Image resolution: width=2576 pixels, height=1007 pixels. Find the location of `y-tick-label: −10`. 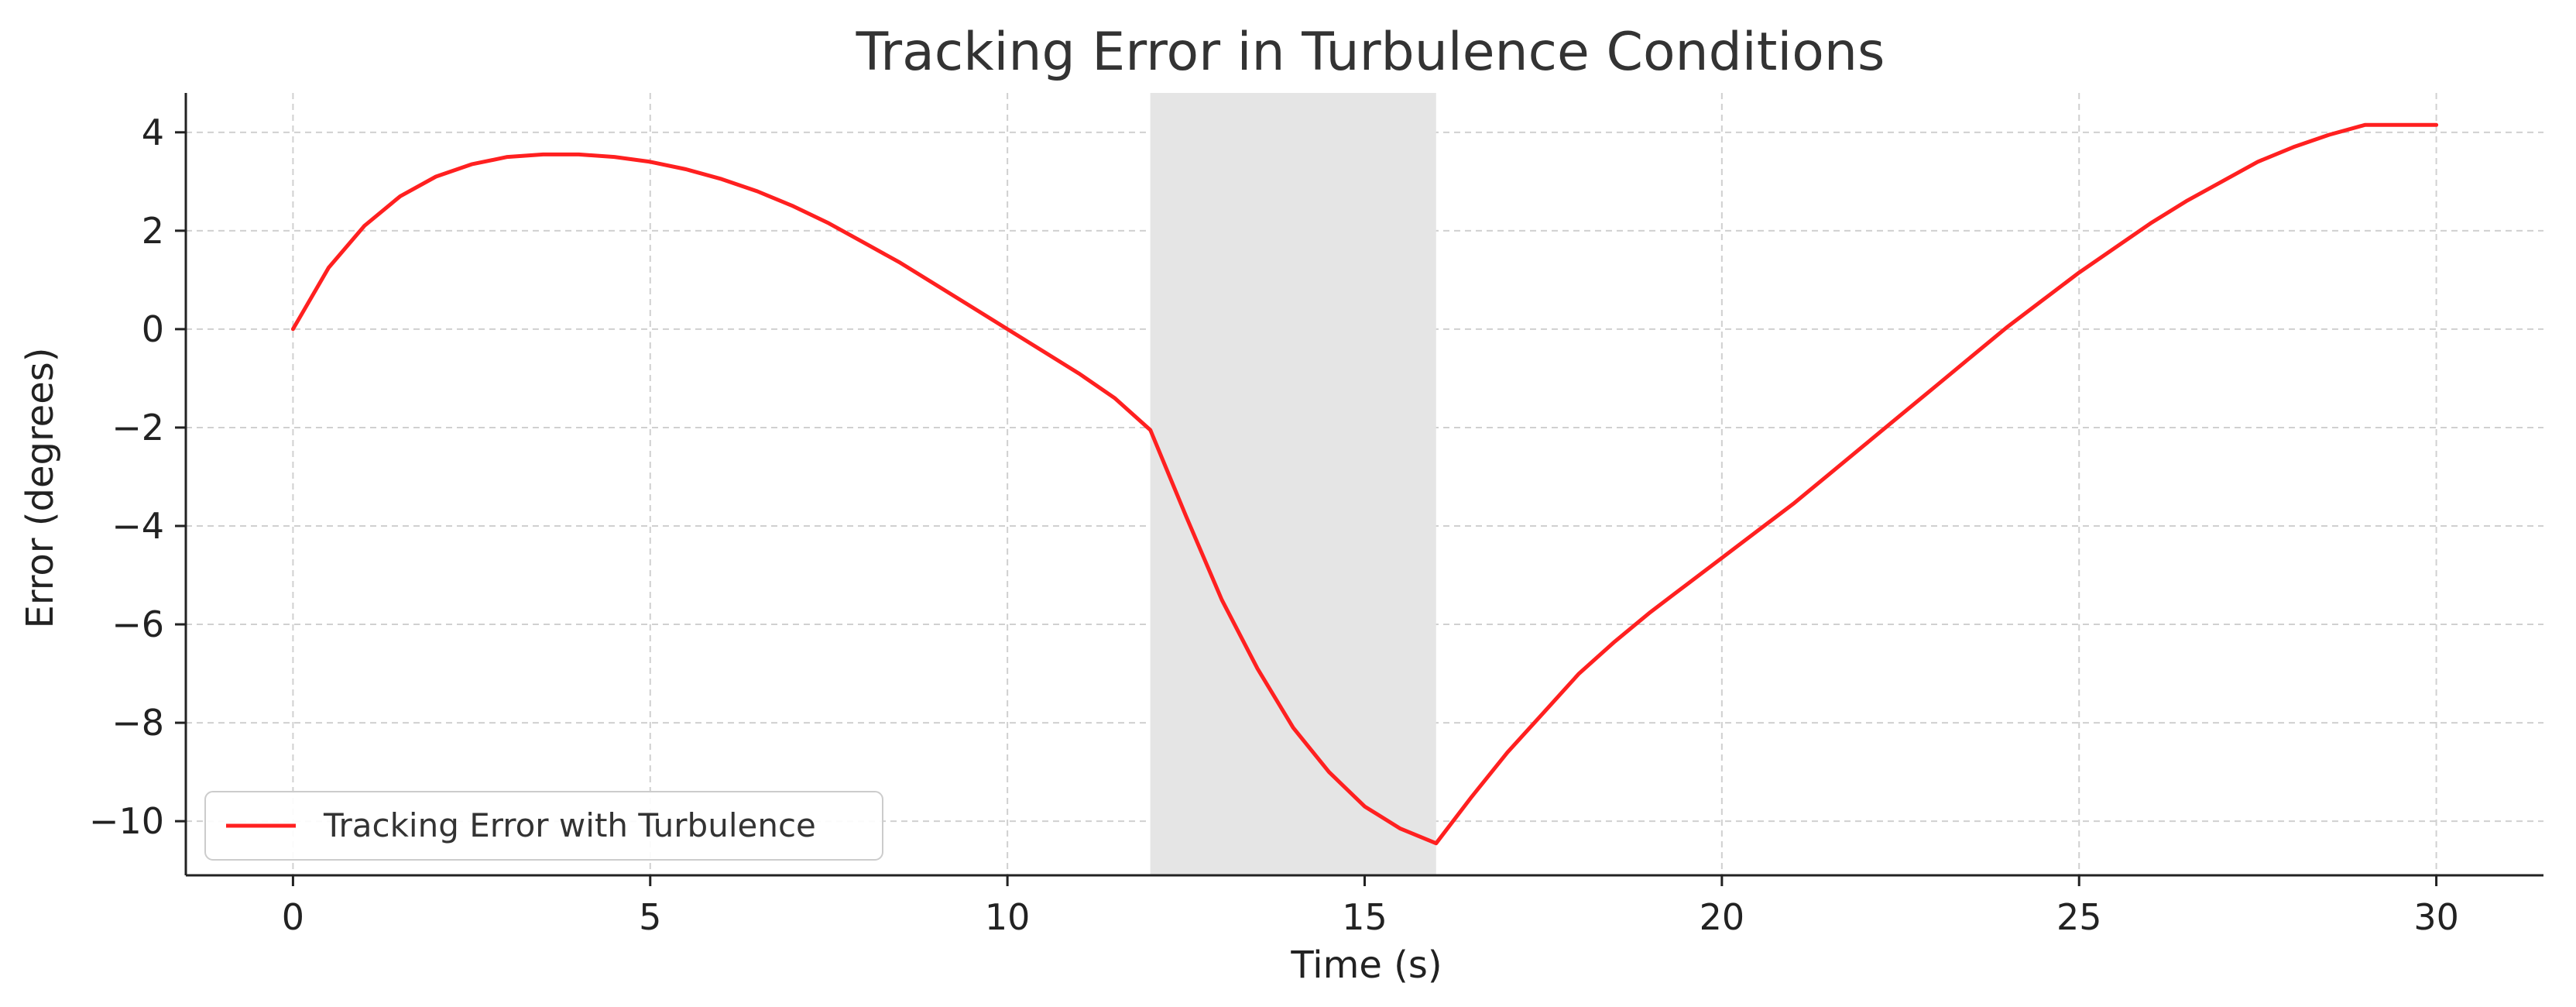

y-tick-label: −10 is located at coordinates (126, 821).